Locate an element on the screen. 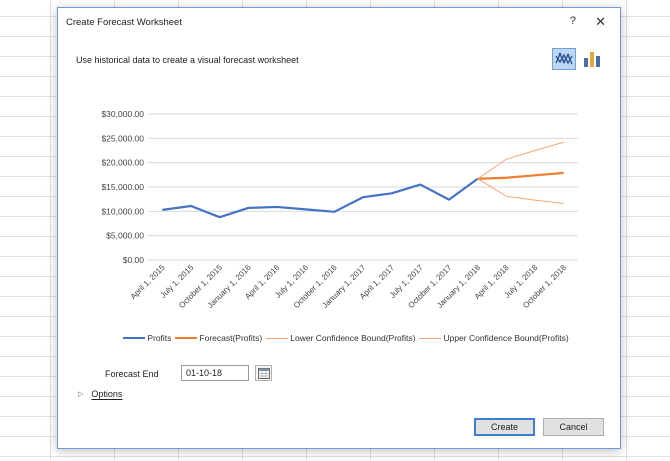 The image size is (670, 461). help-icon: ? is located at coordinates (572, 21).